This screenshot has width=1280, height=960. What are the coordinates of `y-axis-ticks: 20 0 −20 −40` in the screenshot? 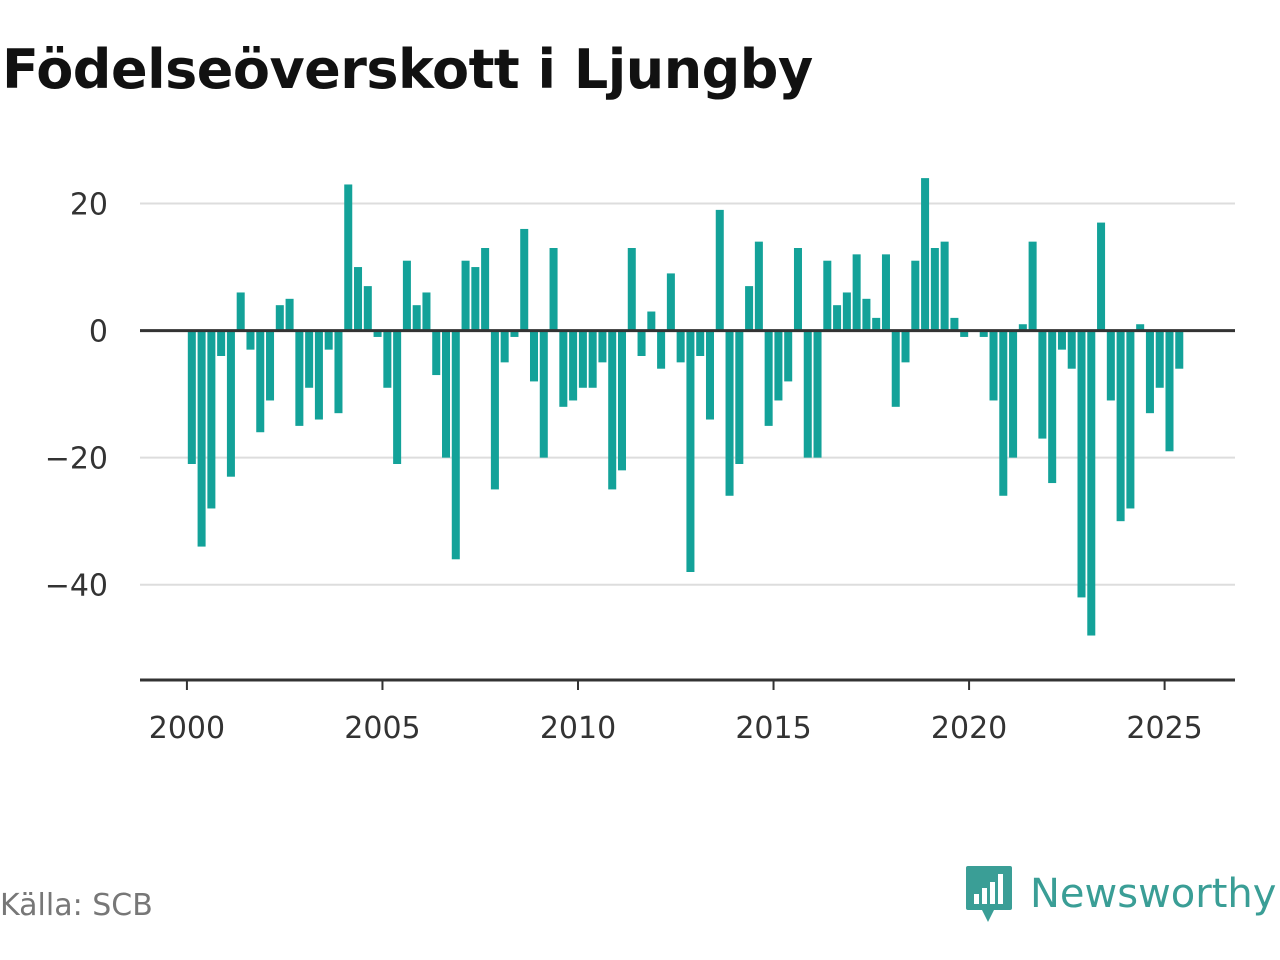 It's located at (76, 396).